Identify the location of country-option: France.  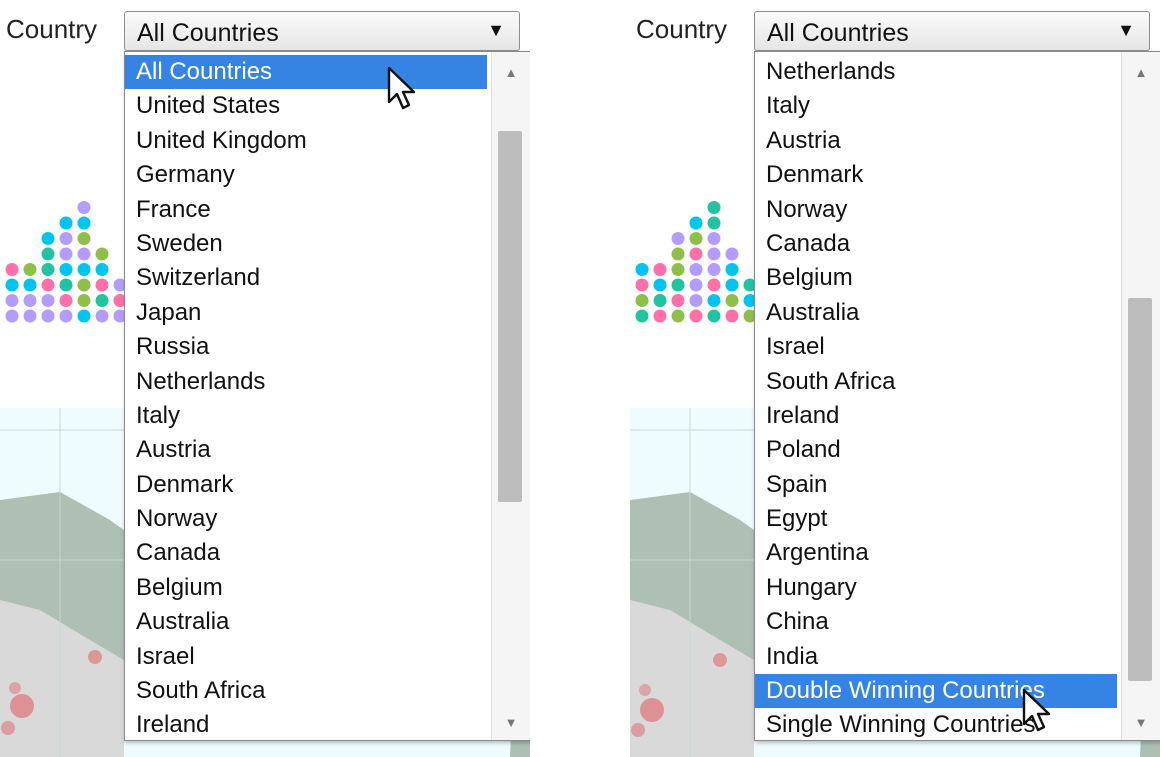
(173, 209).